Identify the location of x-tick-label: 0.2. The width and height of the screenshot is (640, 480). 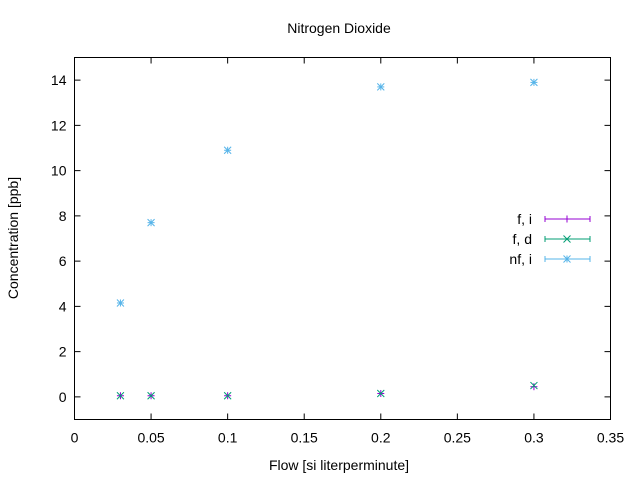
(381, 438).